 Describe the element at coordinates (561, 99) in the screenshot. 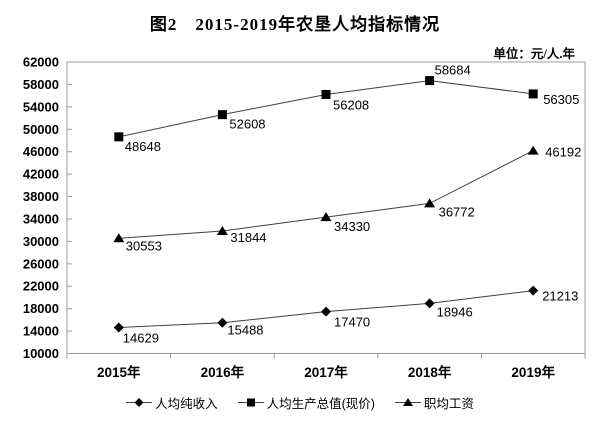

I see `data-label: 56305` at that location.